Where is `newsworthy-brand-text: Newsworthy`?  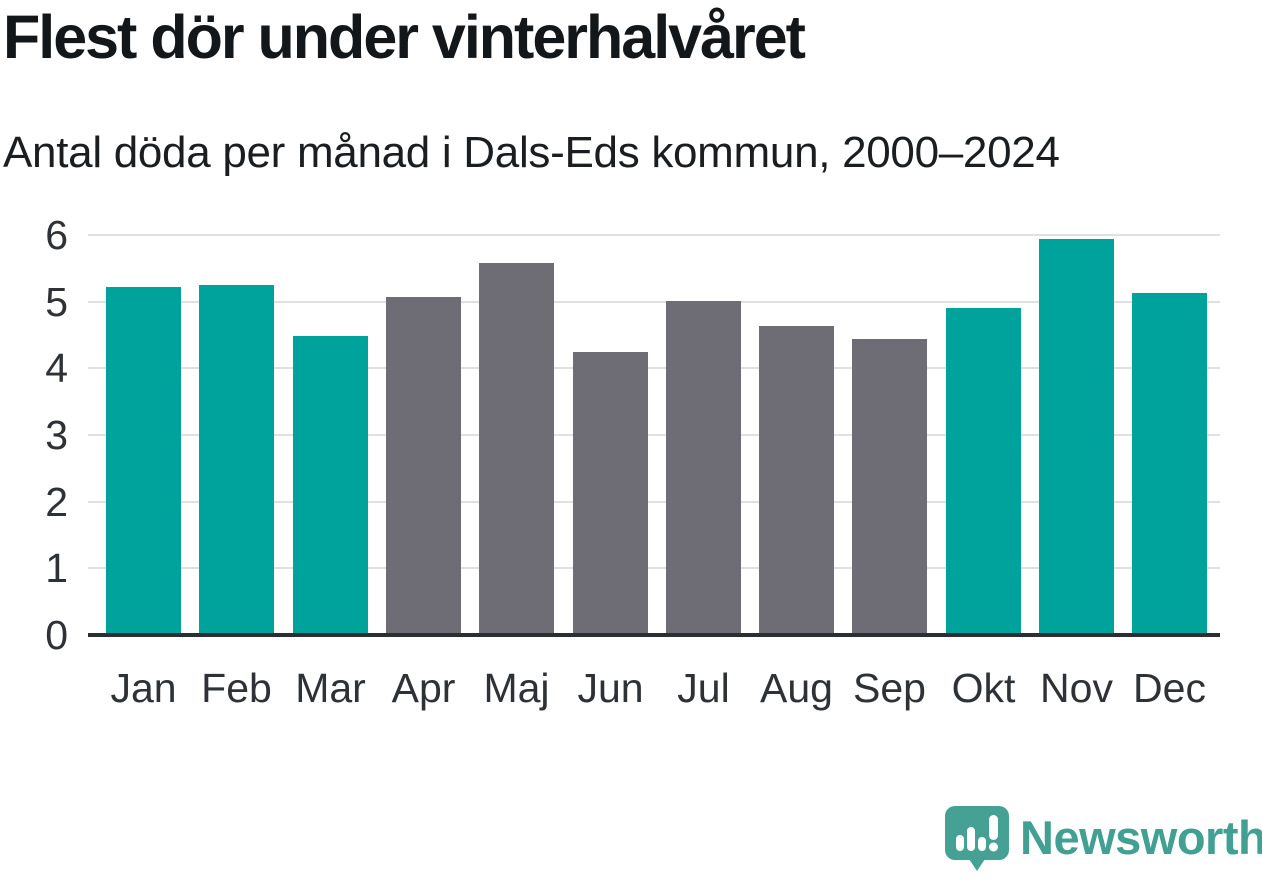
newsworthy-brand-text: Newsworthy is located at coordinates (1141, 837).